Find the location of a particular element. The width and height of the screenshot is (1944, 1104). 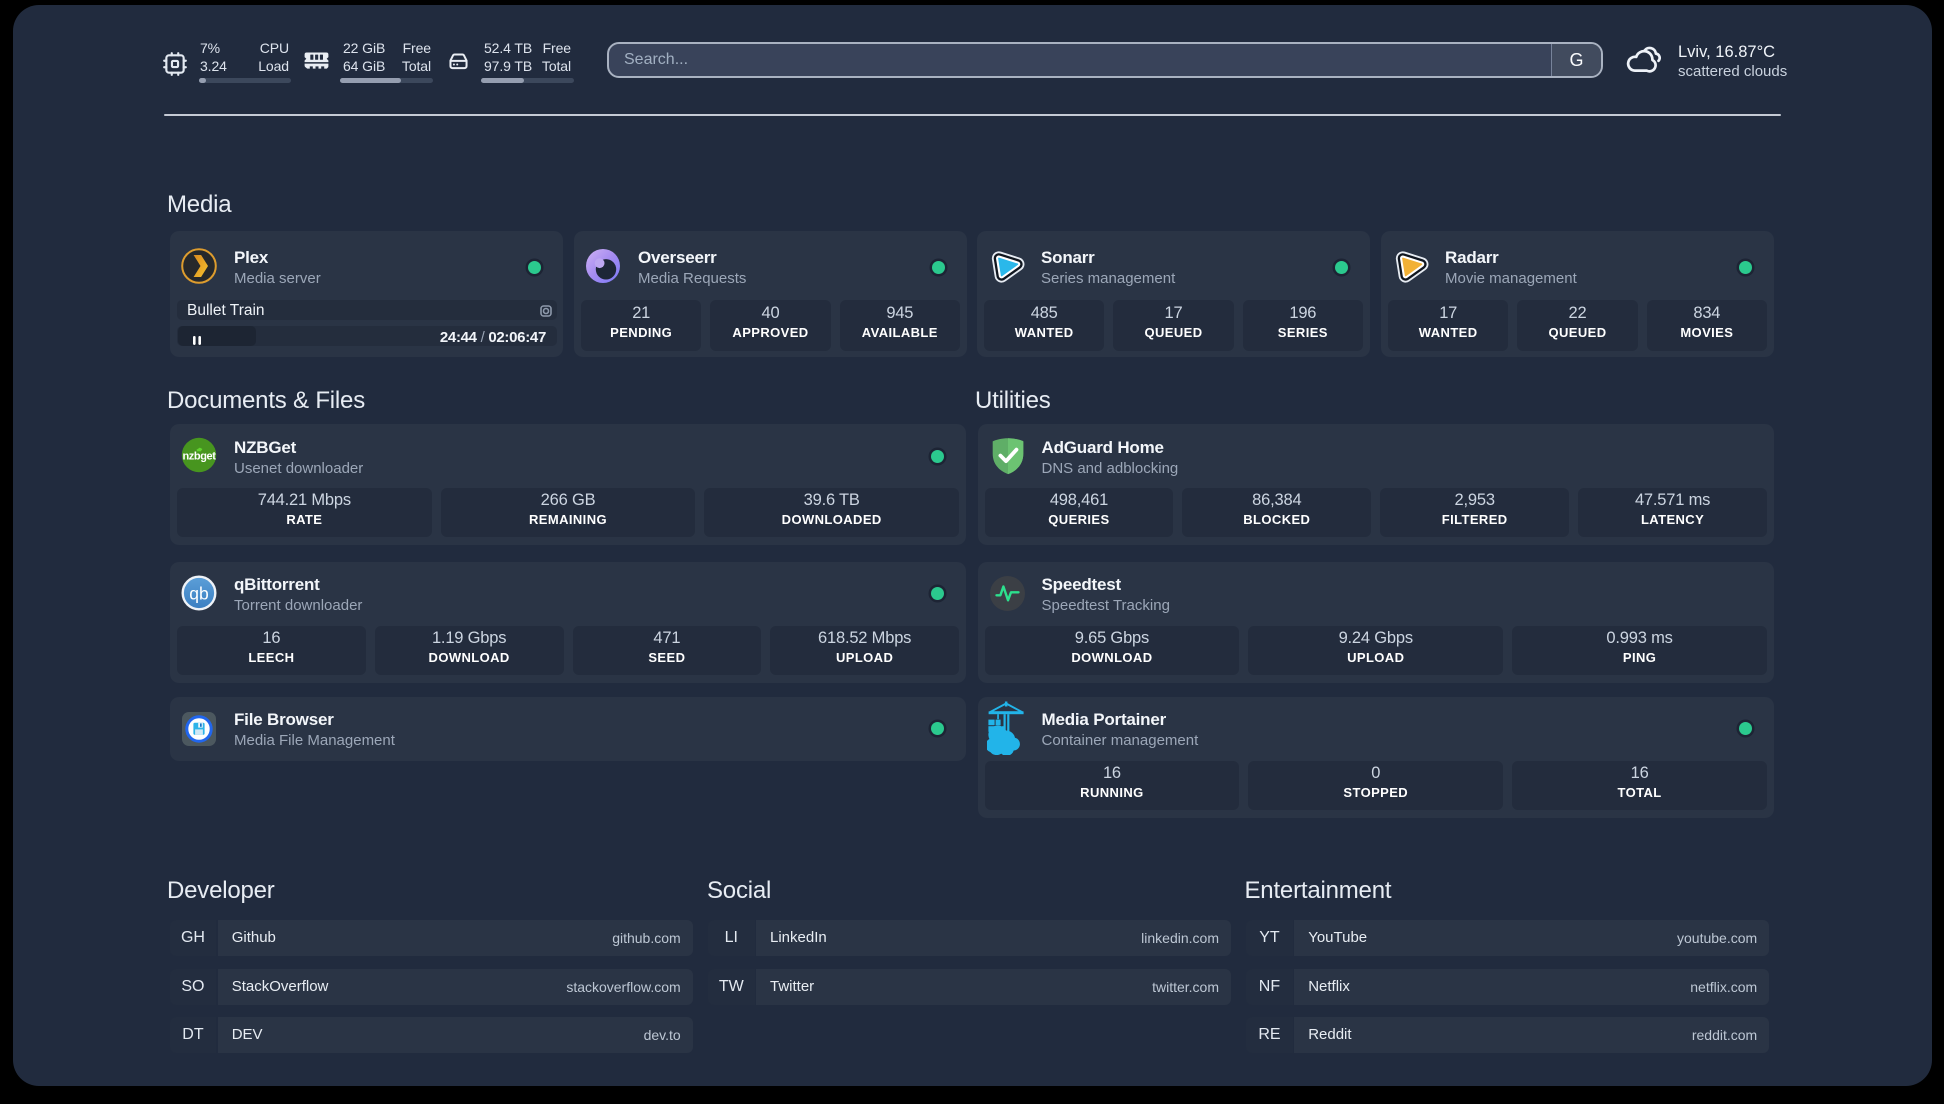

svg-text: qb is located at coordinates (198, 593).